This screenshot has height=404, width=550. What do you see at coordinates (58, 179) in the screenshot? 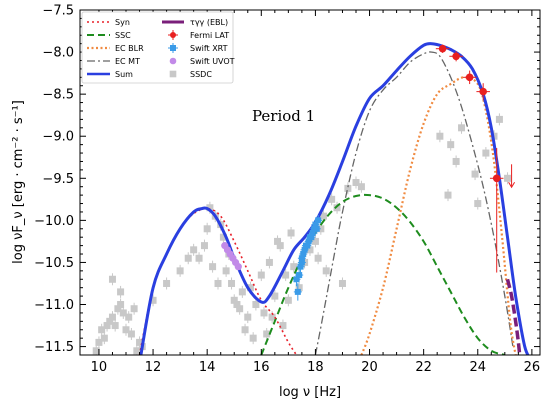
I see `y-tick-label: −9.5` at bounding box center [58, 179].